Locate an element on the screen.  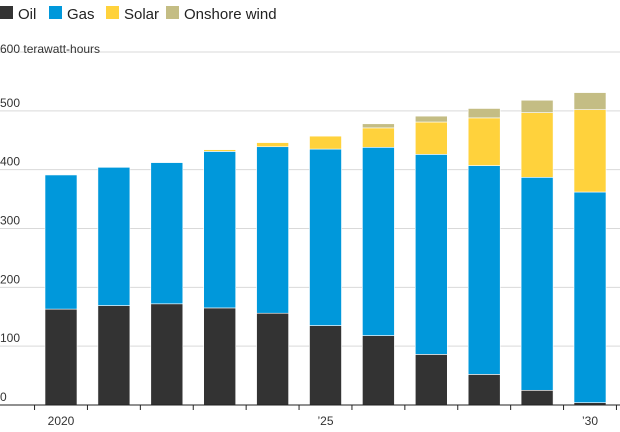
legend-swatch-gas is located at coordinates (55, 12).